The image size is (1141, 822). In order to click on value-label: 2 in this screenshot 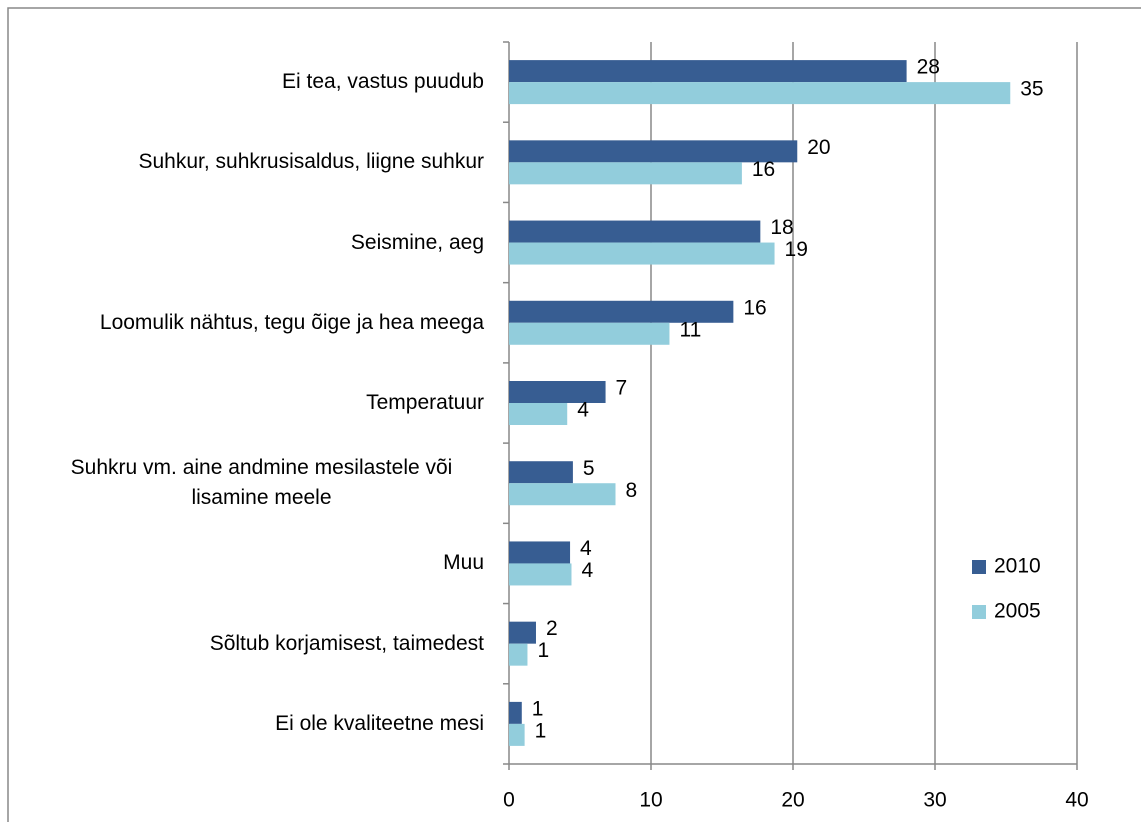, I will do `click(552, 628)`.